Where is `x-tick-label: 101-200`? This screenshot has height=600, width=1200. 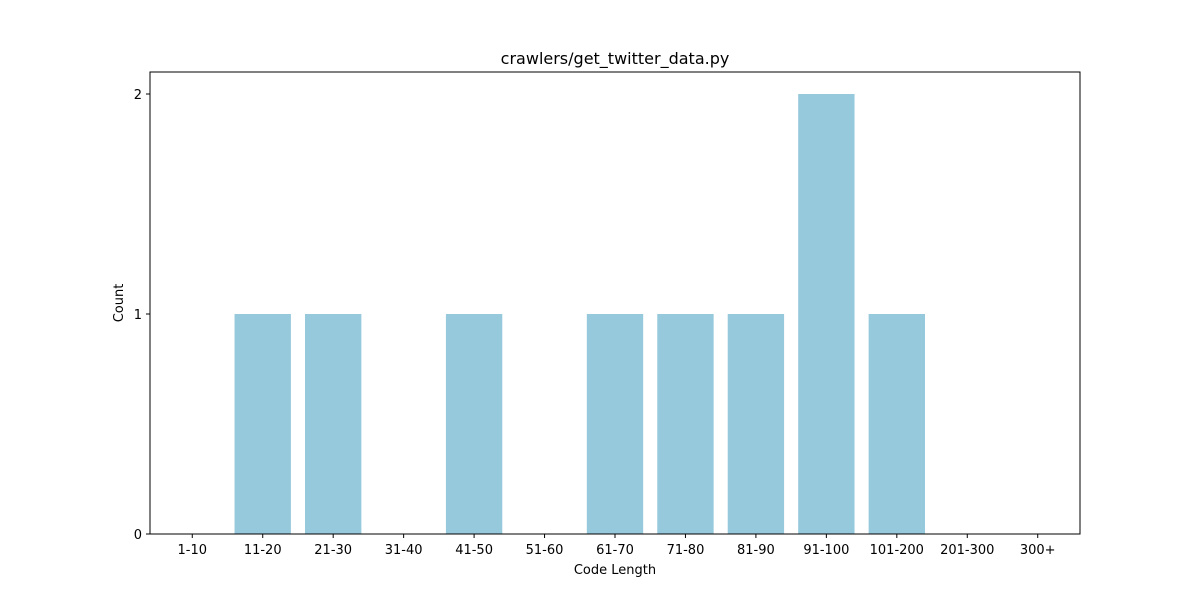
x-tick-label: 101-200 is located at coordinates (897, 550).